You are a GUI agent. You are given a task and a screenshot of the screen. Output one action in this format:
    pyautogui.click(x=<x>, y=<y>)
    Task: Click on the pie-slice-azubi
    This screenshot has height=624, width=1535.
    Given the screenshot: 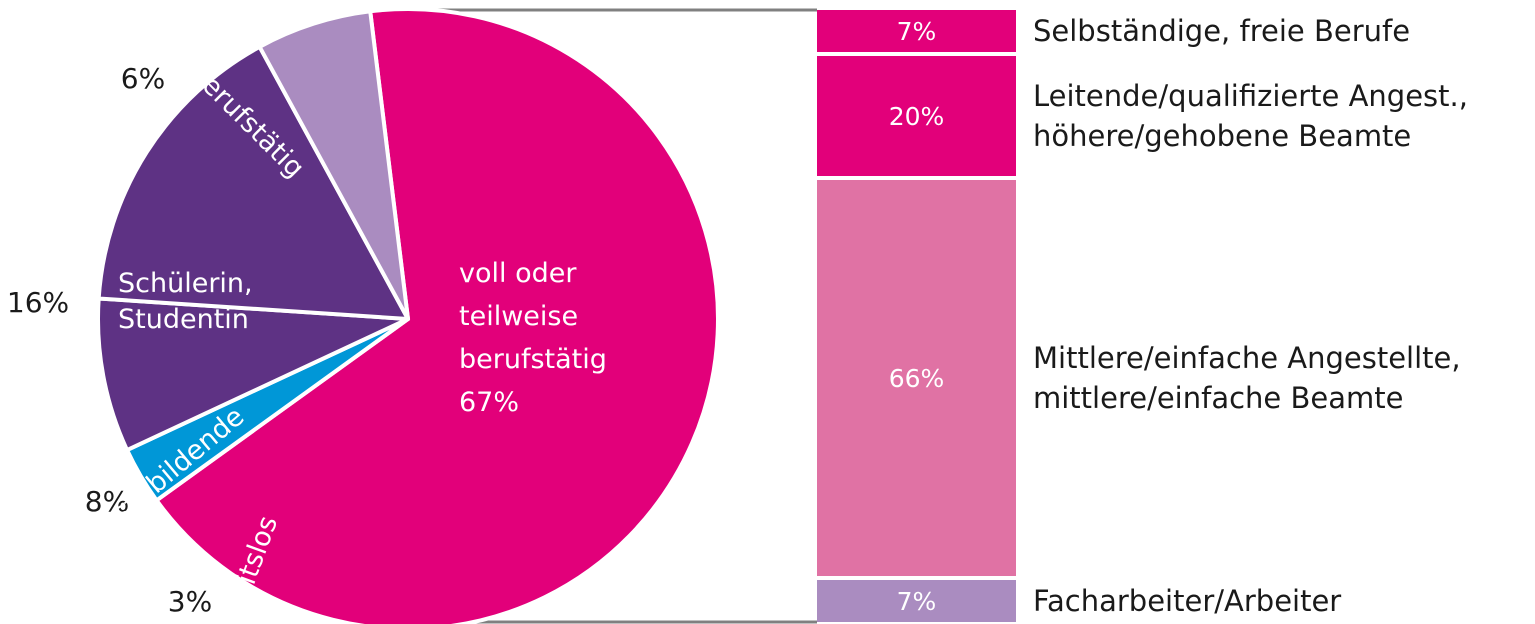 What is the action you would take?
    pyautogui.click(x=253, y=374)
    